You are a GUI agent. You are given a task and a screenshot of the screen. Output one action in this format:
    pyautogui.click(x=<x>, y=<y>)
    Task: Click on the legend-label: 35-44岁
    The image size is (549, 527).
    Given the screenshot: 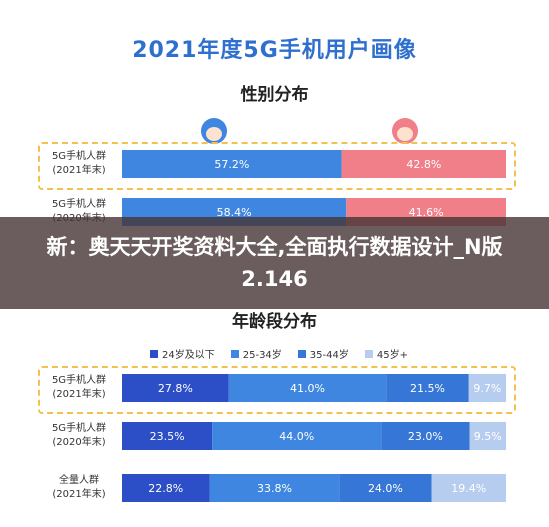 What is the action you would take?
    pyautogui.click(x=329, y=355)
    